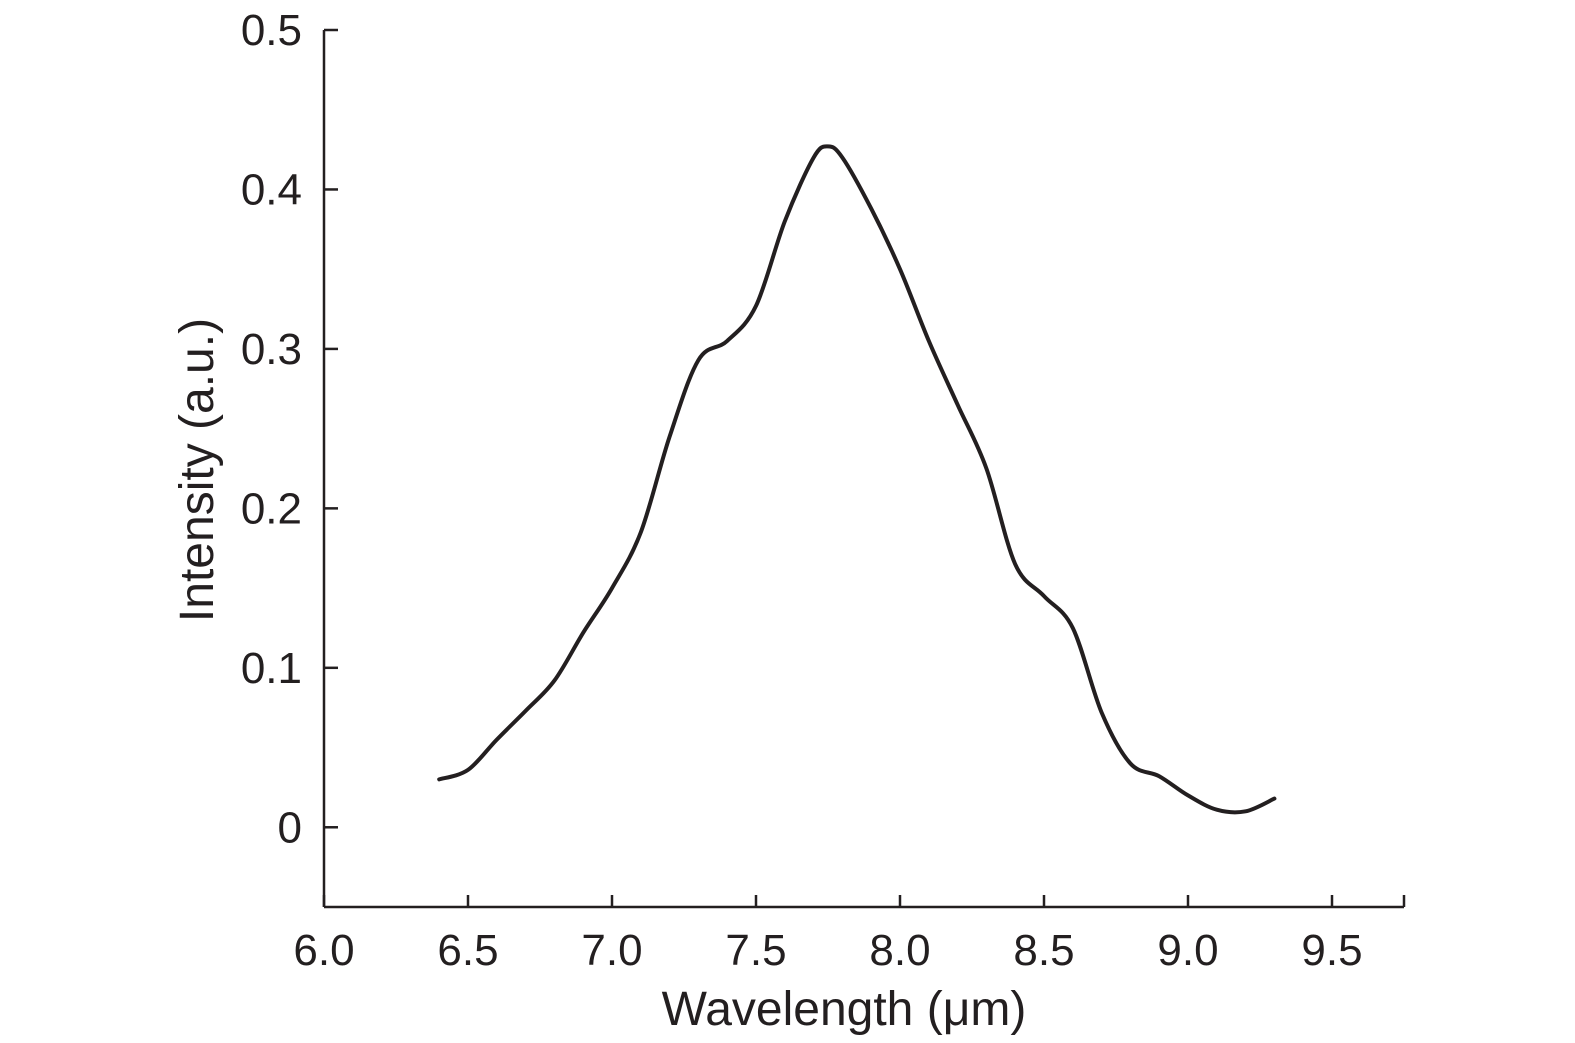 The width and height of the screenshot is (1575, 1043). Describe the element at coordinates (611, 950) in the screenshot. I see `x-tick-label: 7.0` at that location.